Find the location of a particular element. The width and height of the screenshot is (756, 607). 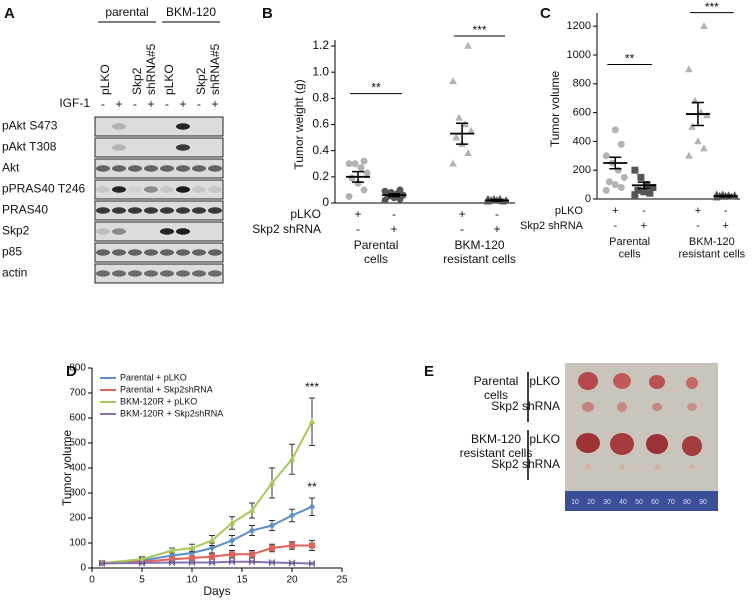

group-label: Parental cells is located at coordinates (629, 248).